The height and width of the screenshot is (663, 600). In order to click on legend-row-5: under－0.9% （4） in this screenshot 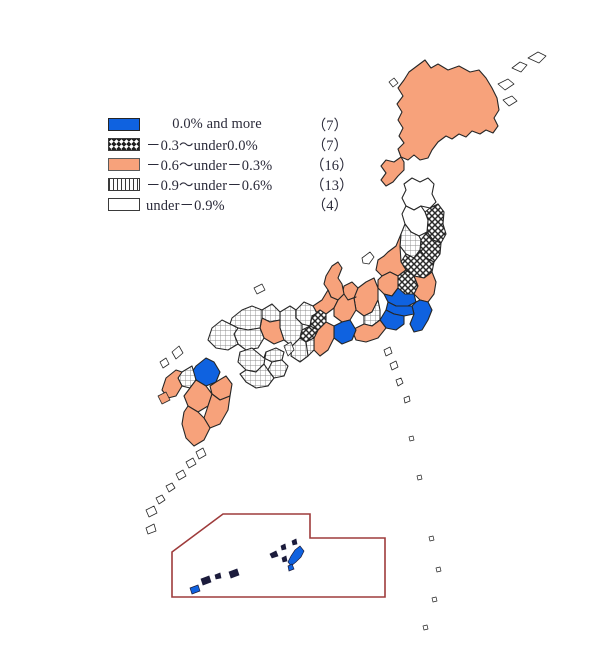, I will do `click(228, 204)`.